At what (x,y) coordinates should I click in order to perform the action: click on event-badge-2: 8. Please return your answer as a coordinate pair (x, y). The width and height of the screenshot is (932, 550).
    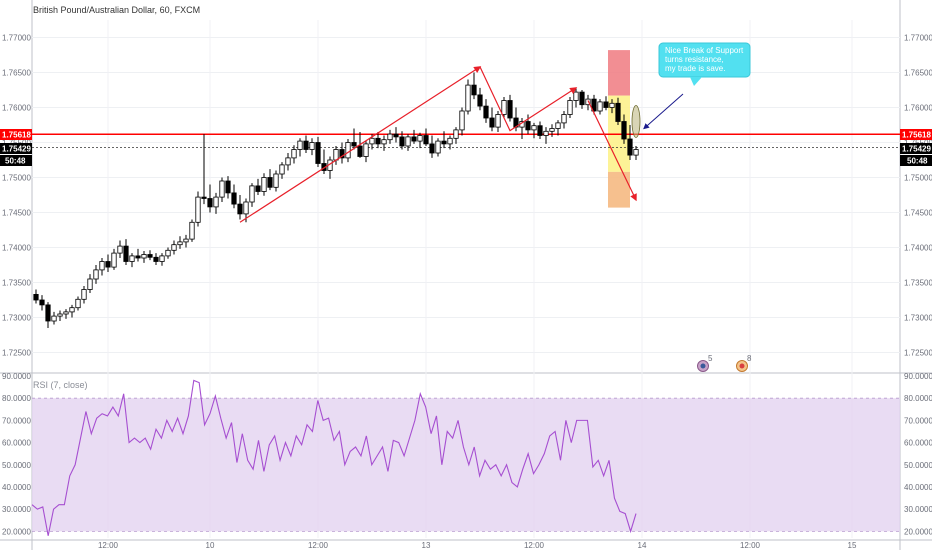
    Looking at the image, I should click on (744, 363).